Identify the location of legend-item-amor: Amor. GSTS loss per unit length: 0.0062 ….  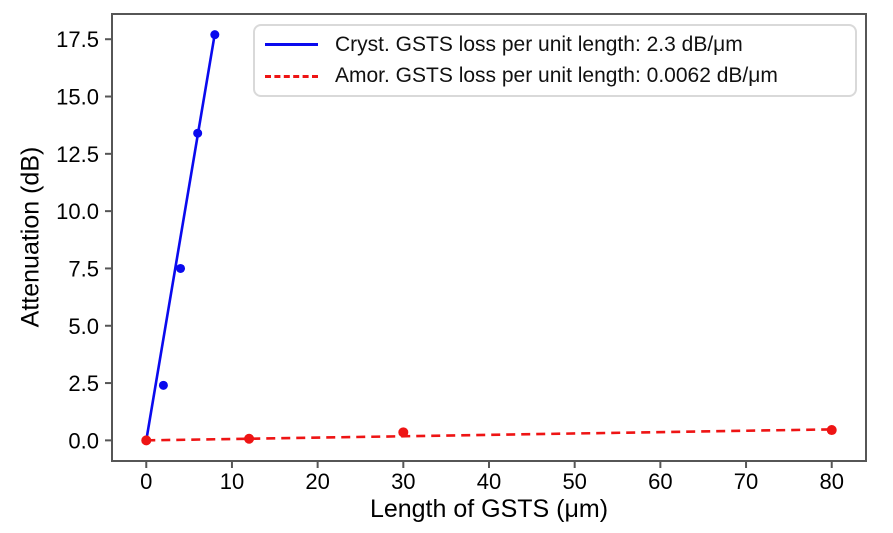
(556, 76).